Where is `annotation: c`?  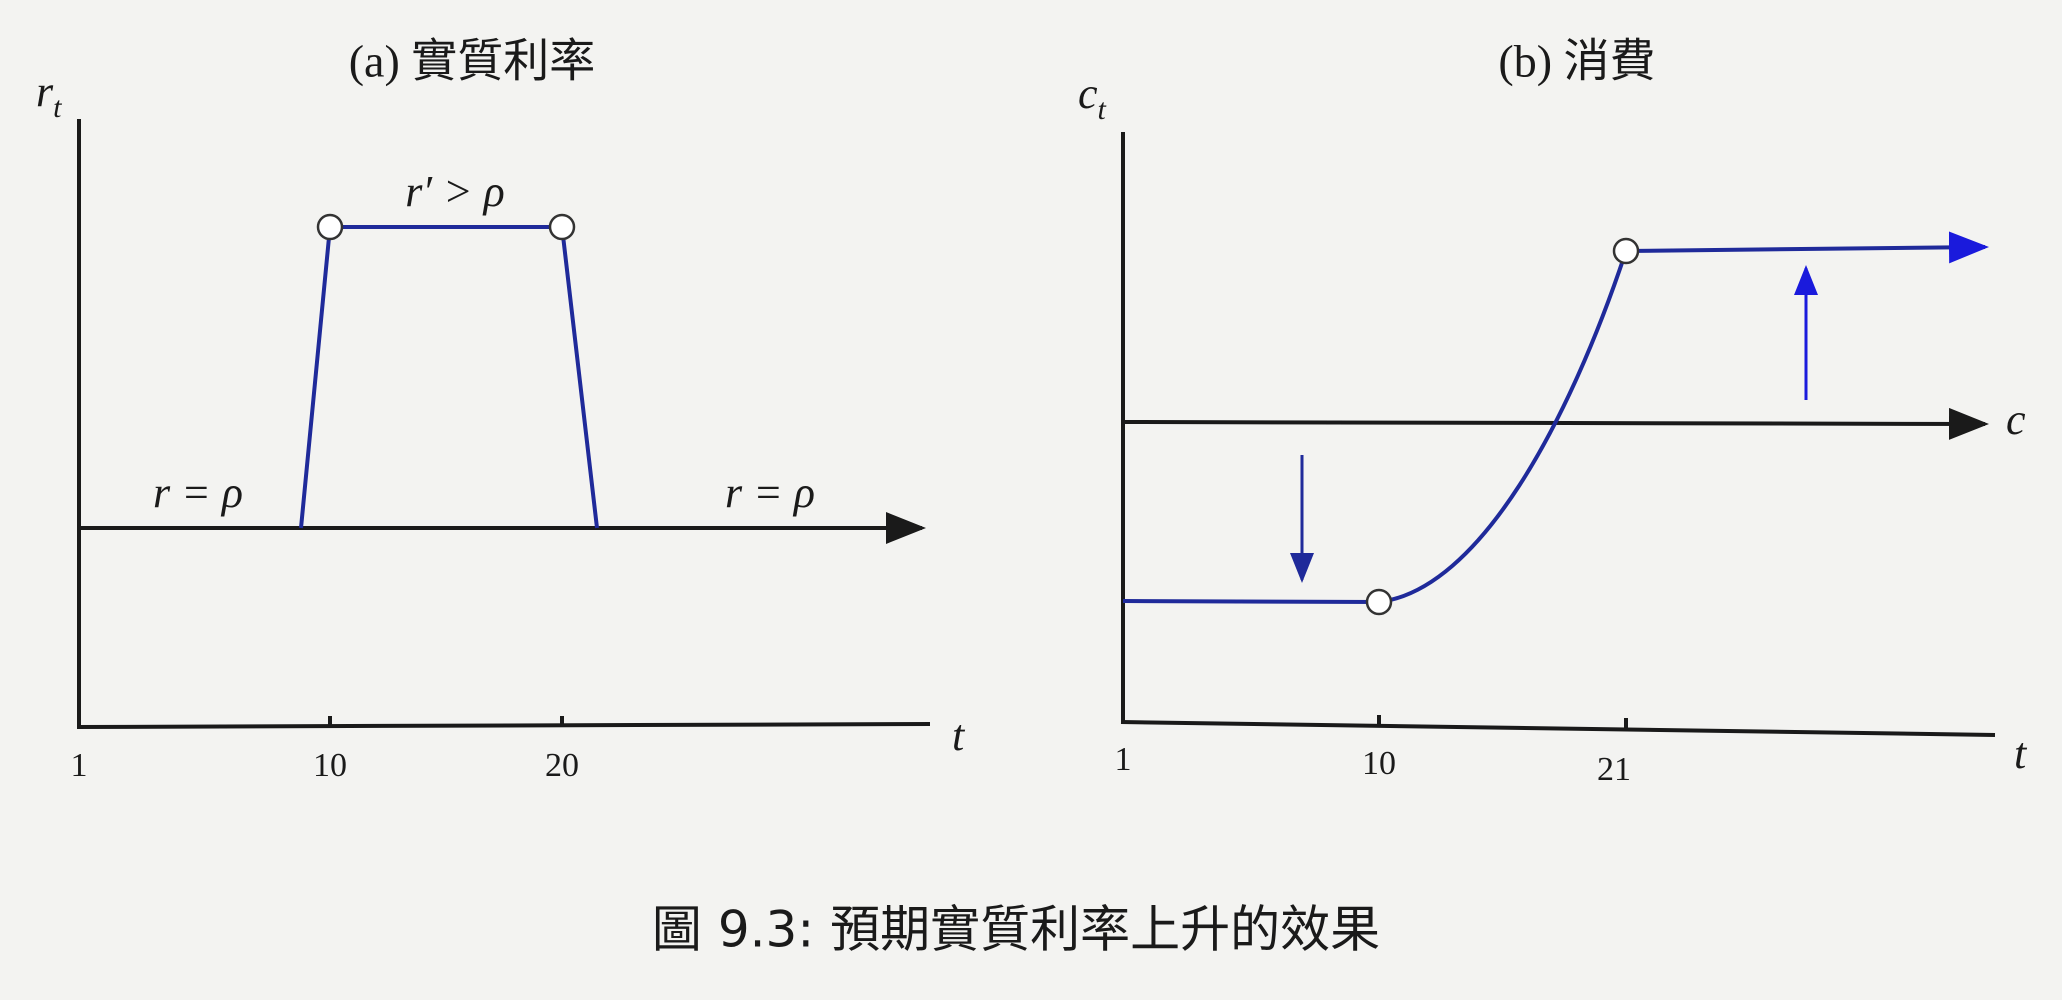
annotation: c is located at coordinates (2016, 419).